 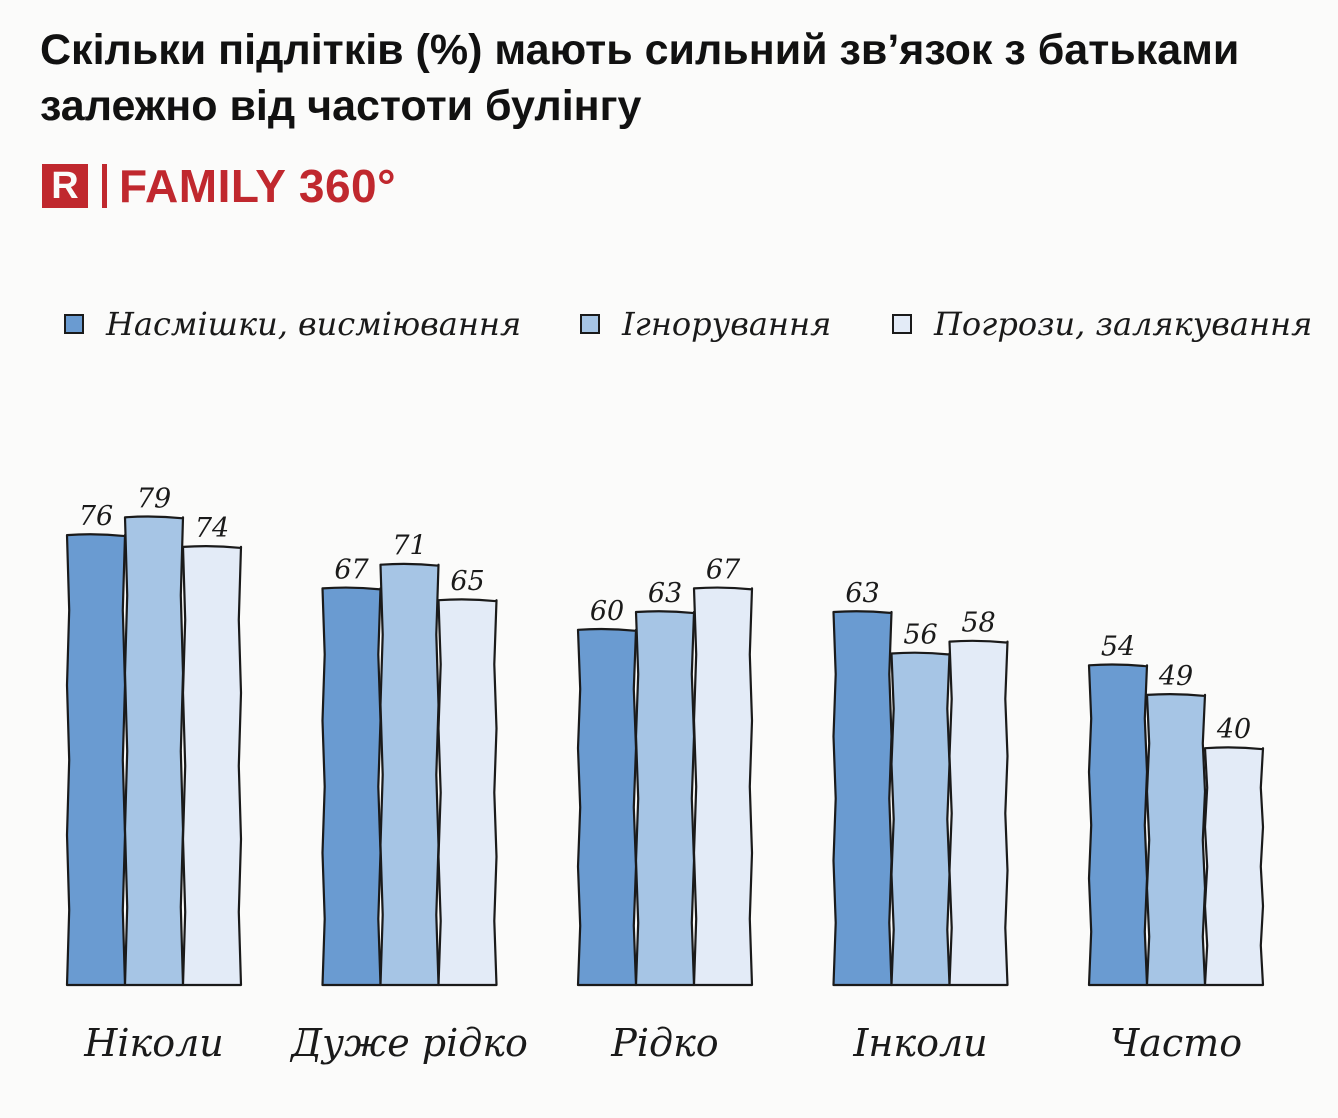 I want to click on category-label-1: Дуже рідко, so click(x=408, y=1043).